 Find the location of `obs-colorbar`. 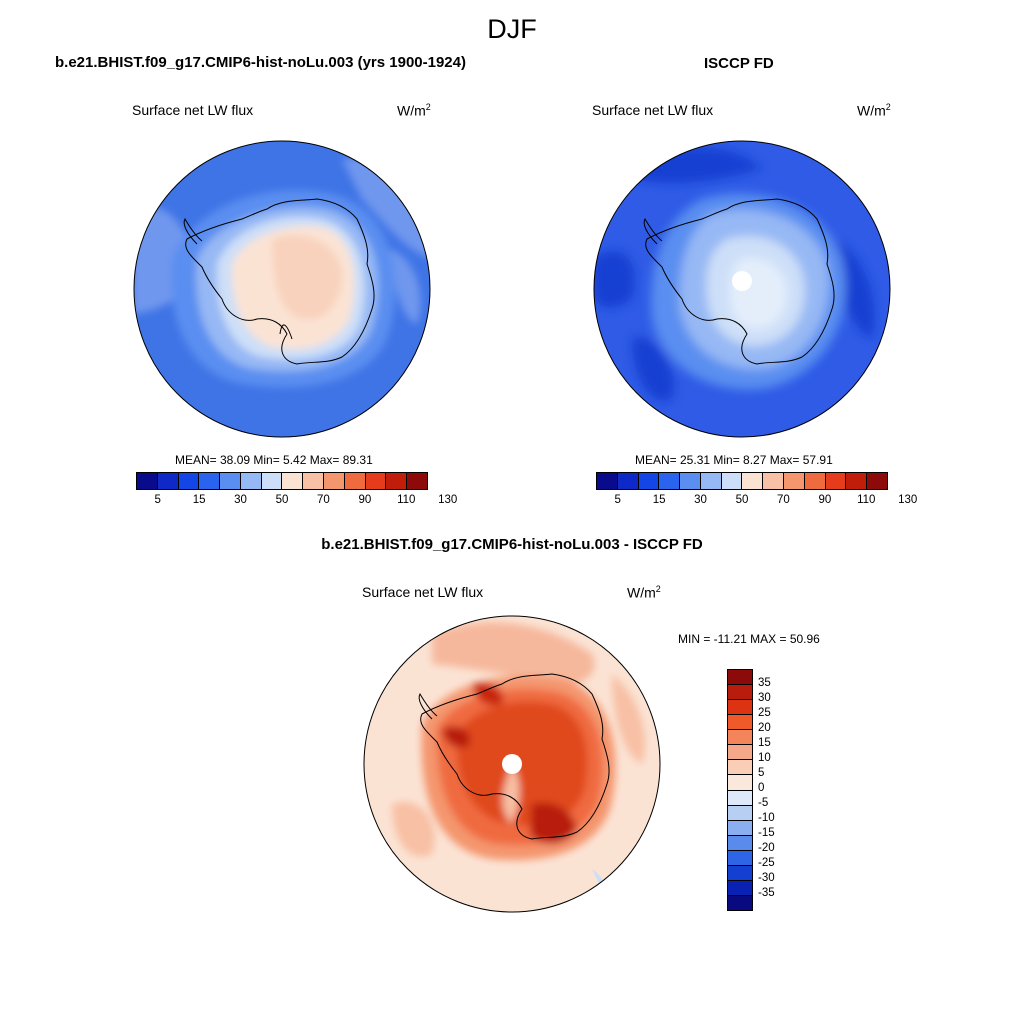

obs-colorbar is located at coordinates (742, 481).